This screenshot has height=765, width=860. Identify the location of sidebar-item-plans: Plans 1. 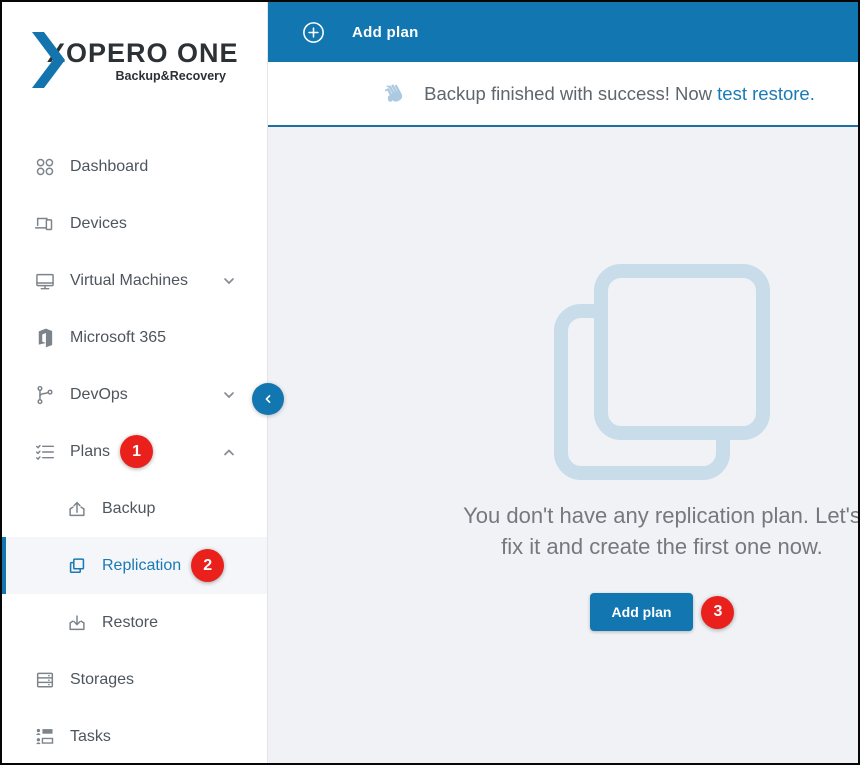
(134, 451).